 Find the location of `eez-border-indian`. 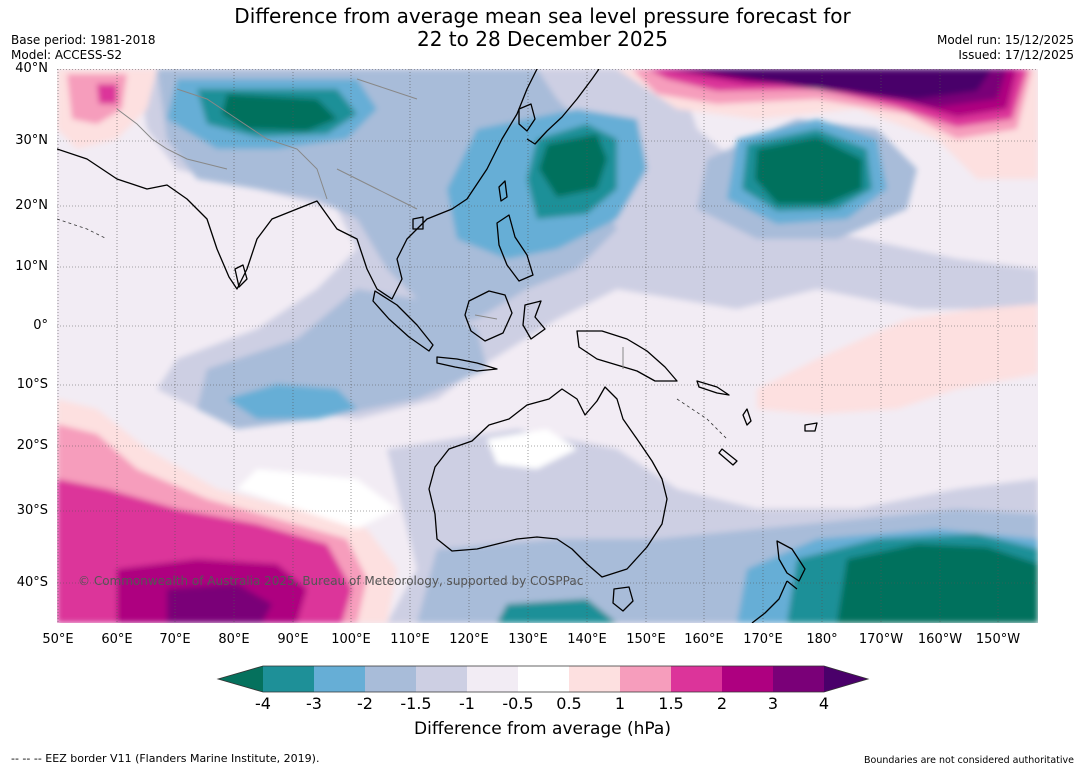

eez-border-indian is located at coordinates (82, 229).